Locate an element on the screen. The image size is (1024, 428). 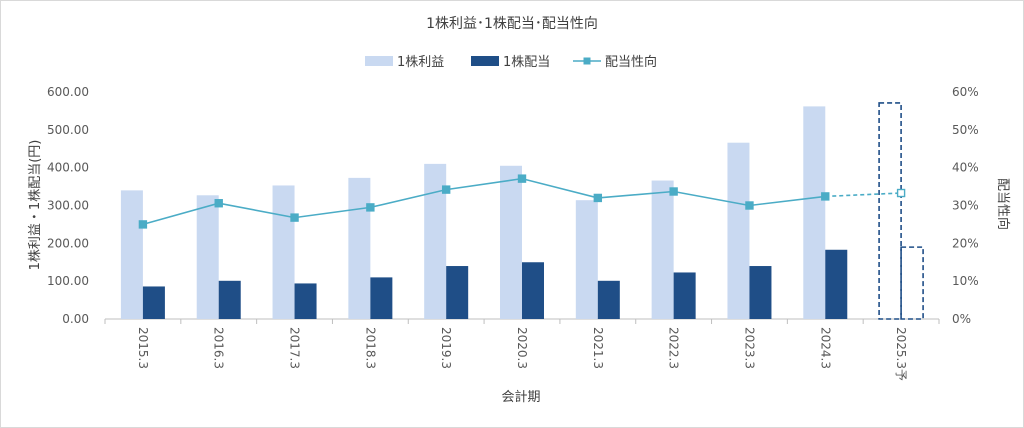
legend-label: 配当性向 is located at coordinates (631, 62).